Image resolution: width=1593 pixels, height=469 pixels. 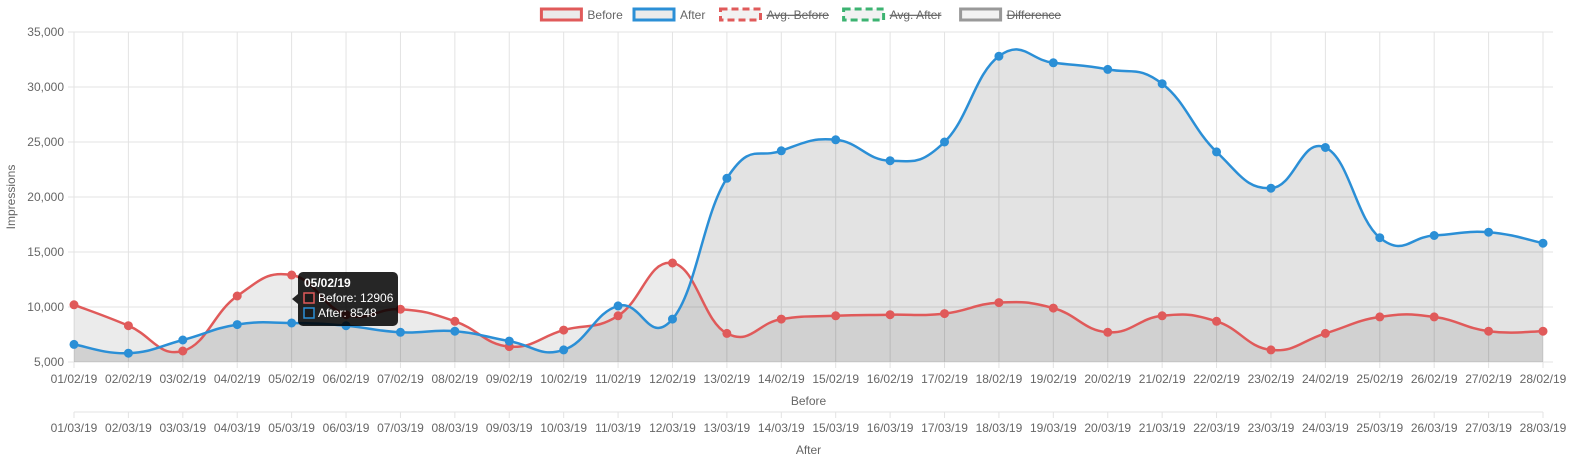 I want to click on x-tick-label-after: 12/03/19, so click(x=672, y=428).